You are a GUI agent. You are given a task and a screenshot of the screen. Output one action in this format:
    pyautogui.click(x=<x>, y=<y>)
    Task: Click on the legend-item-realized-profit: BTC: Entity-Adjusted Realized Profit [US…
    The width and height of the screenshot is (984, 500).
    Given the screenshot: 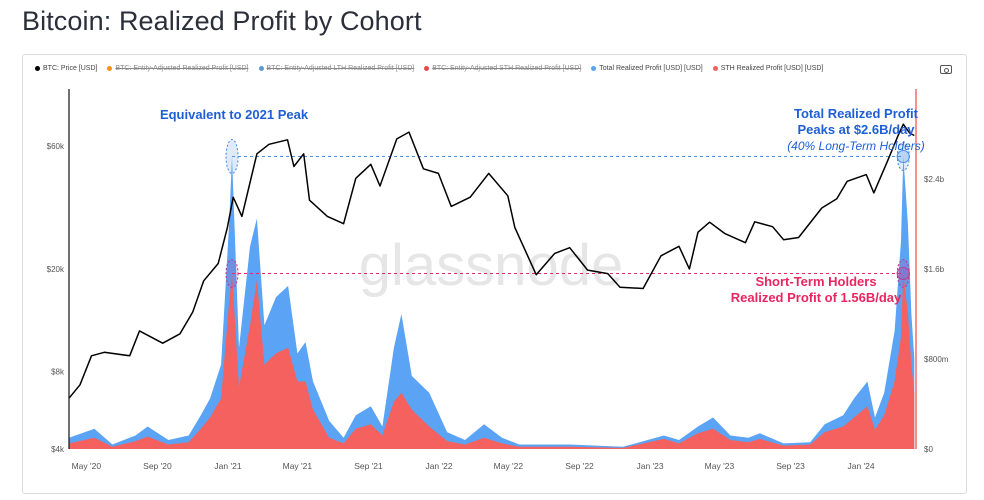 What is the action you would take?
    pyautogui.click(x=178, y=68)
    